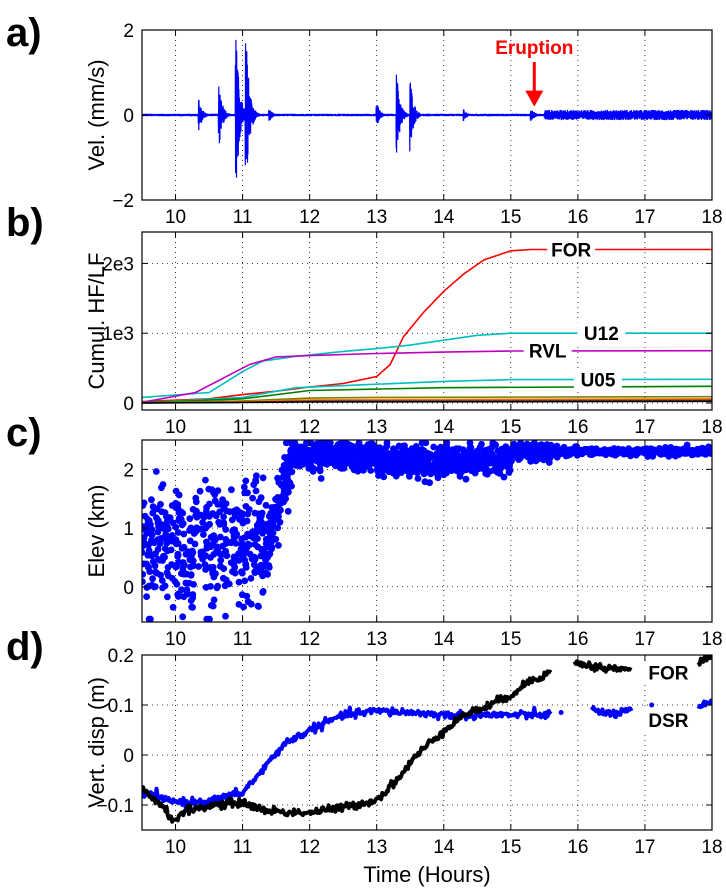 This screenshot has height=892, width=726. What do you see at coordinates (510, 847) in the screenshot?
I see `x-tick-label: 15` at bounding box center [510, 847].